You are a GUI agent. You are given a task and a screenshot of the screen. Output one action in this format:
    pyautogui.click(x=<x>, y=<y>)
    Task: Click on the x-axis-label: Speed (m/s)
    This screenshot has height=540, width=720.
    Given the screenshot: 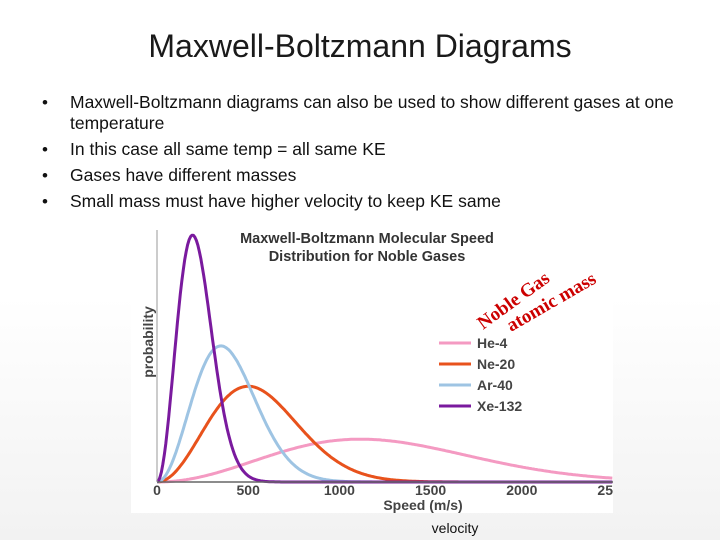 What is the action you would take?
    pyautogui.click(x=422, y=505)
    